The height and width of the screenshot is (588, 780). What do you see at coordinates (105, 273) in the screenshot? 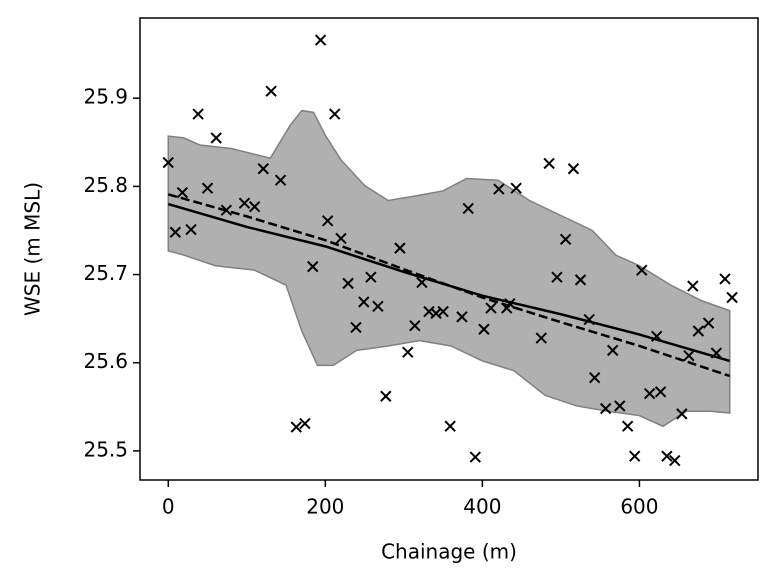
I see `y-tick-label: 25.7` at bounding box center [105, 273].